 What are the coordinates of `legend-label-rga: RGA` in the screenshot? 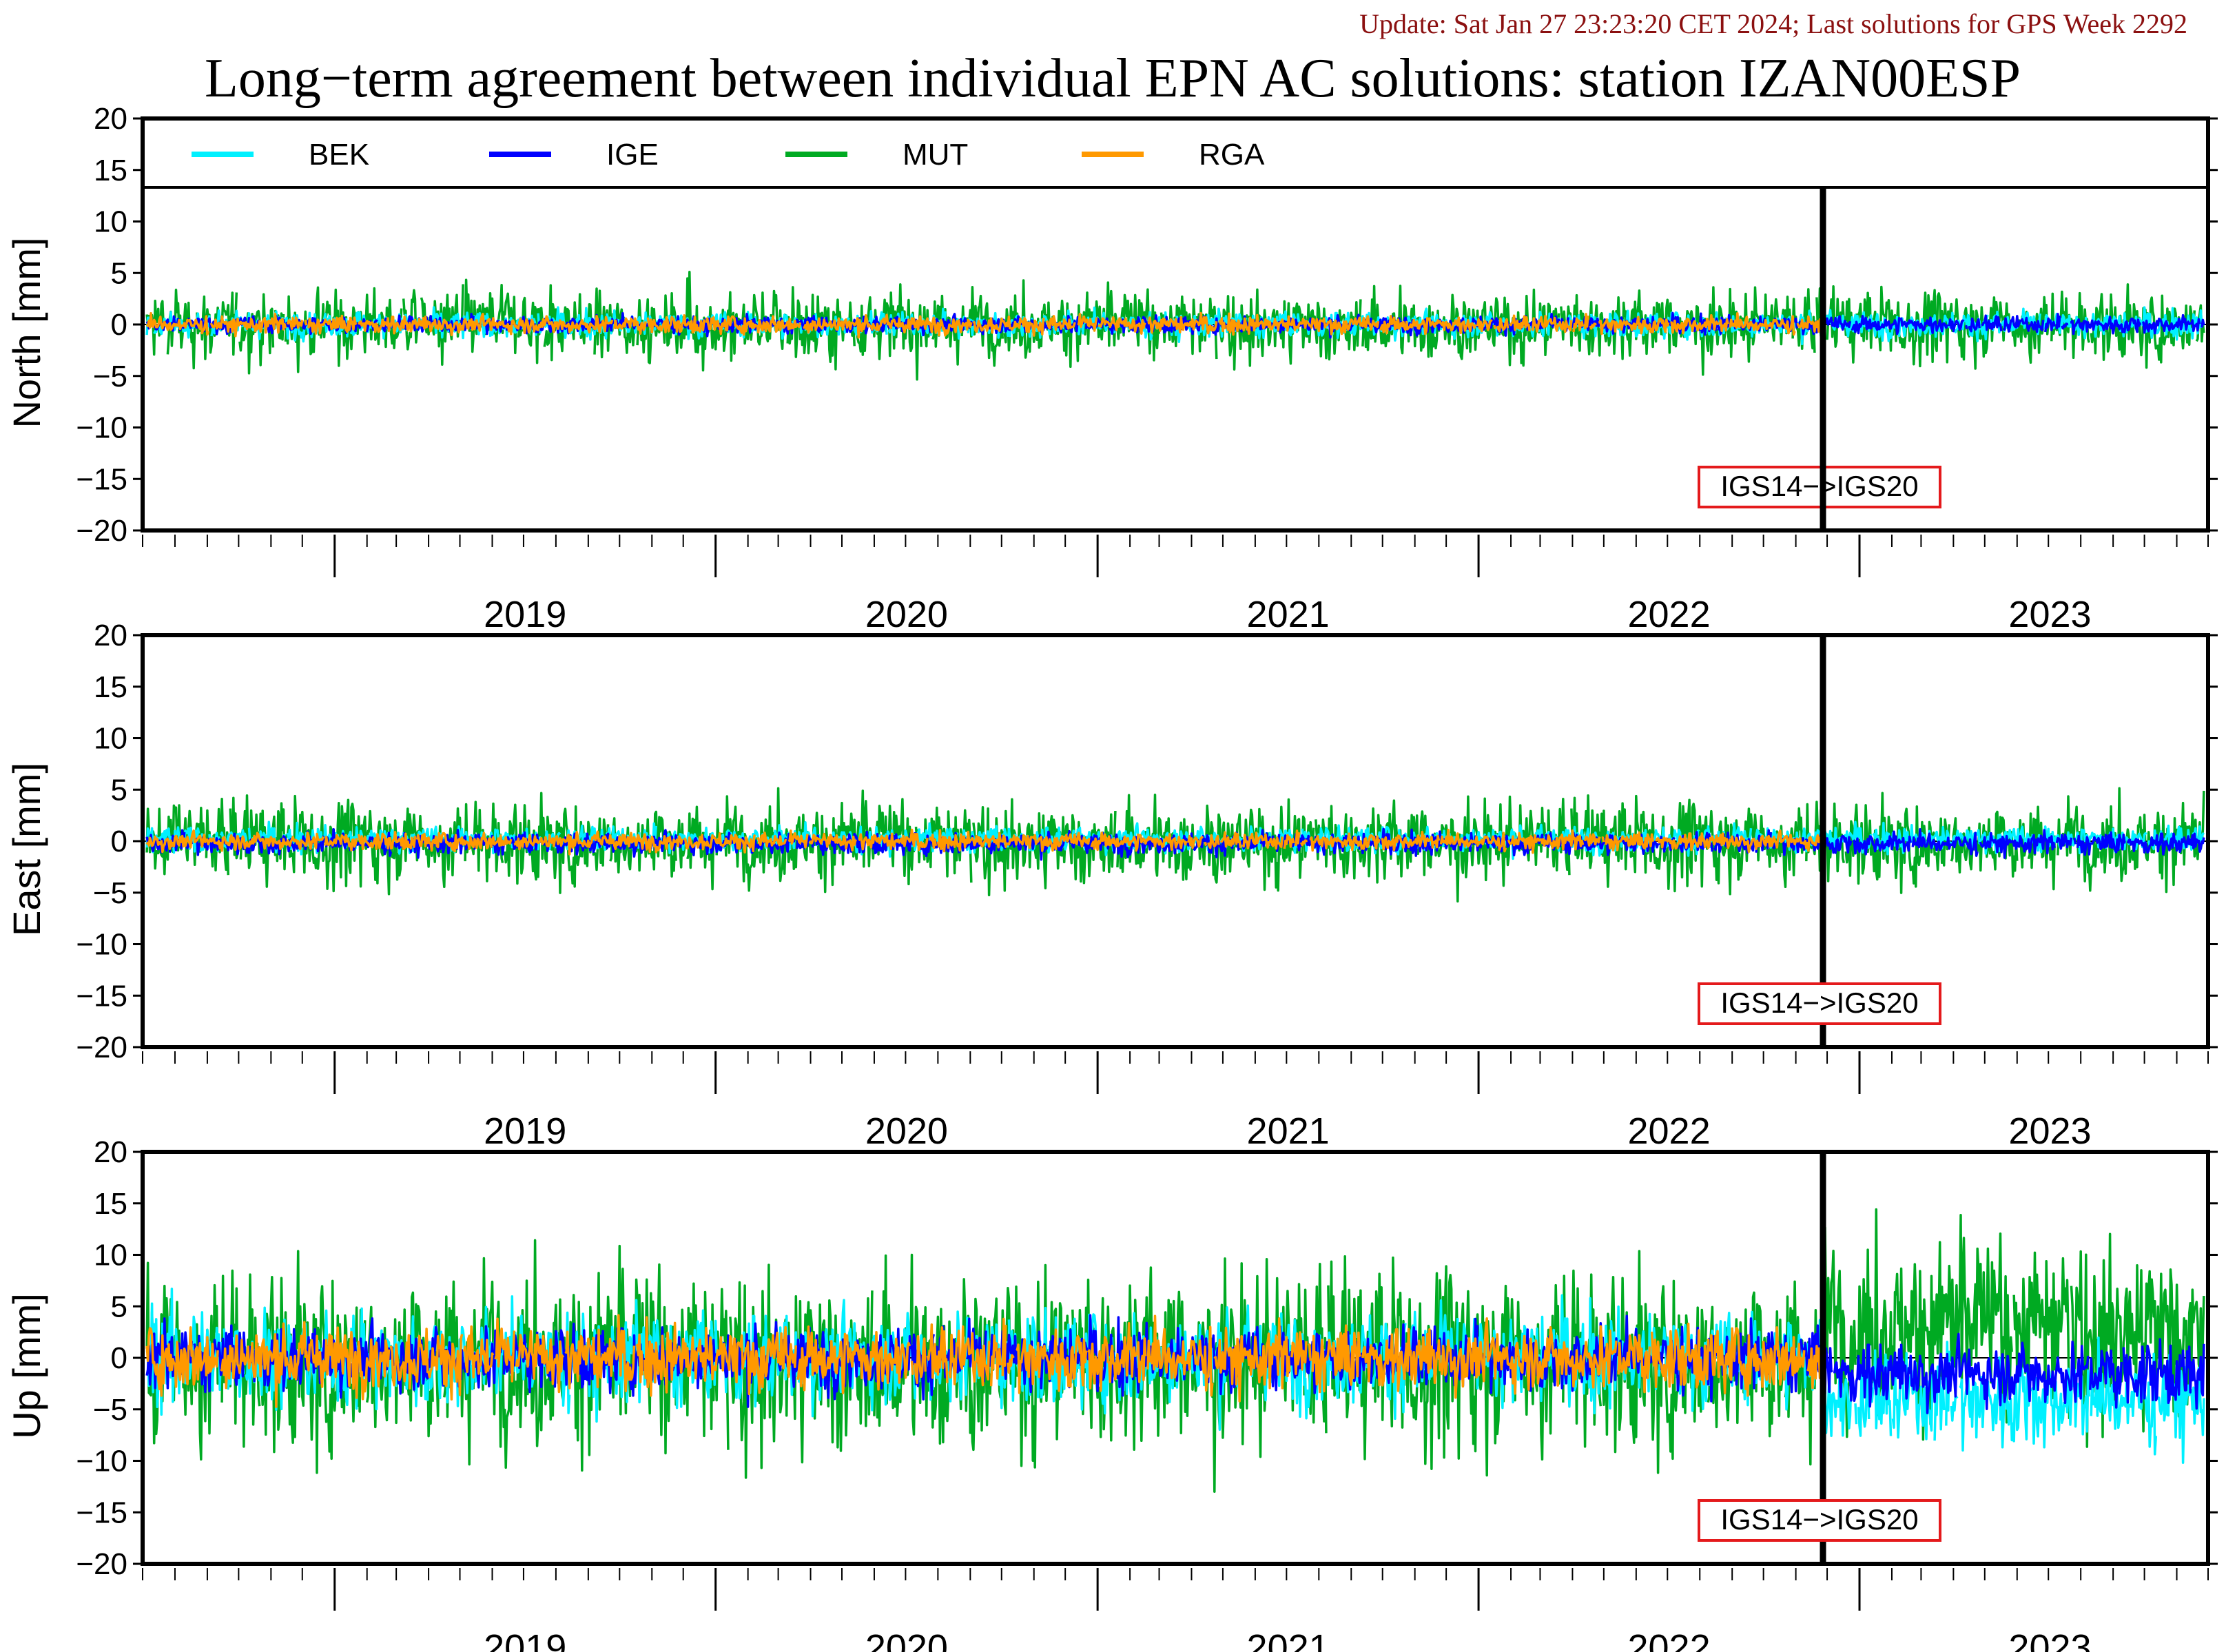 It's located at (1232, 155).